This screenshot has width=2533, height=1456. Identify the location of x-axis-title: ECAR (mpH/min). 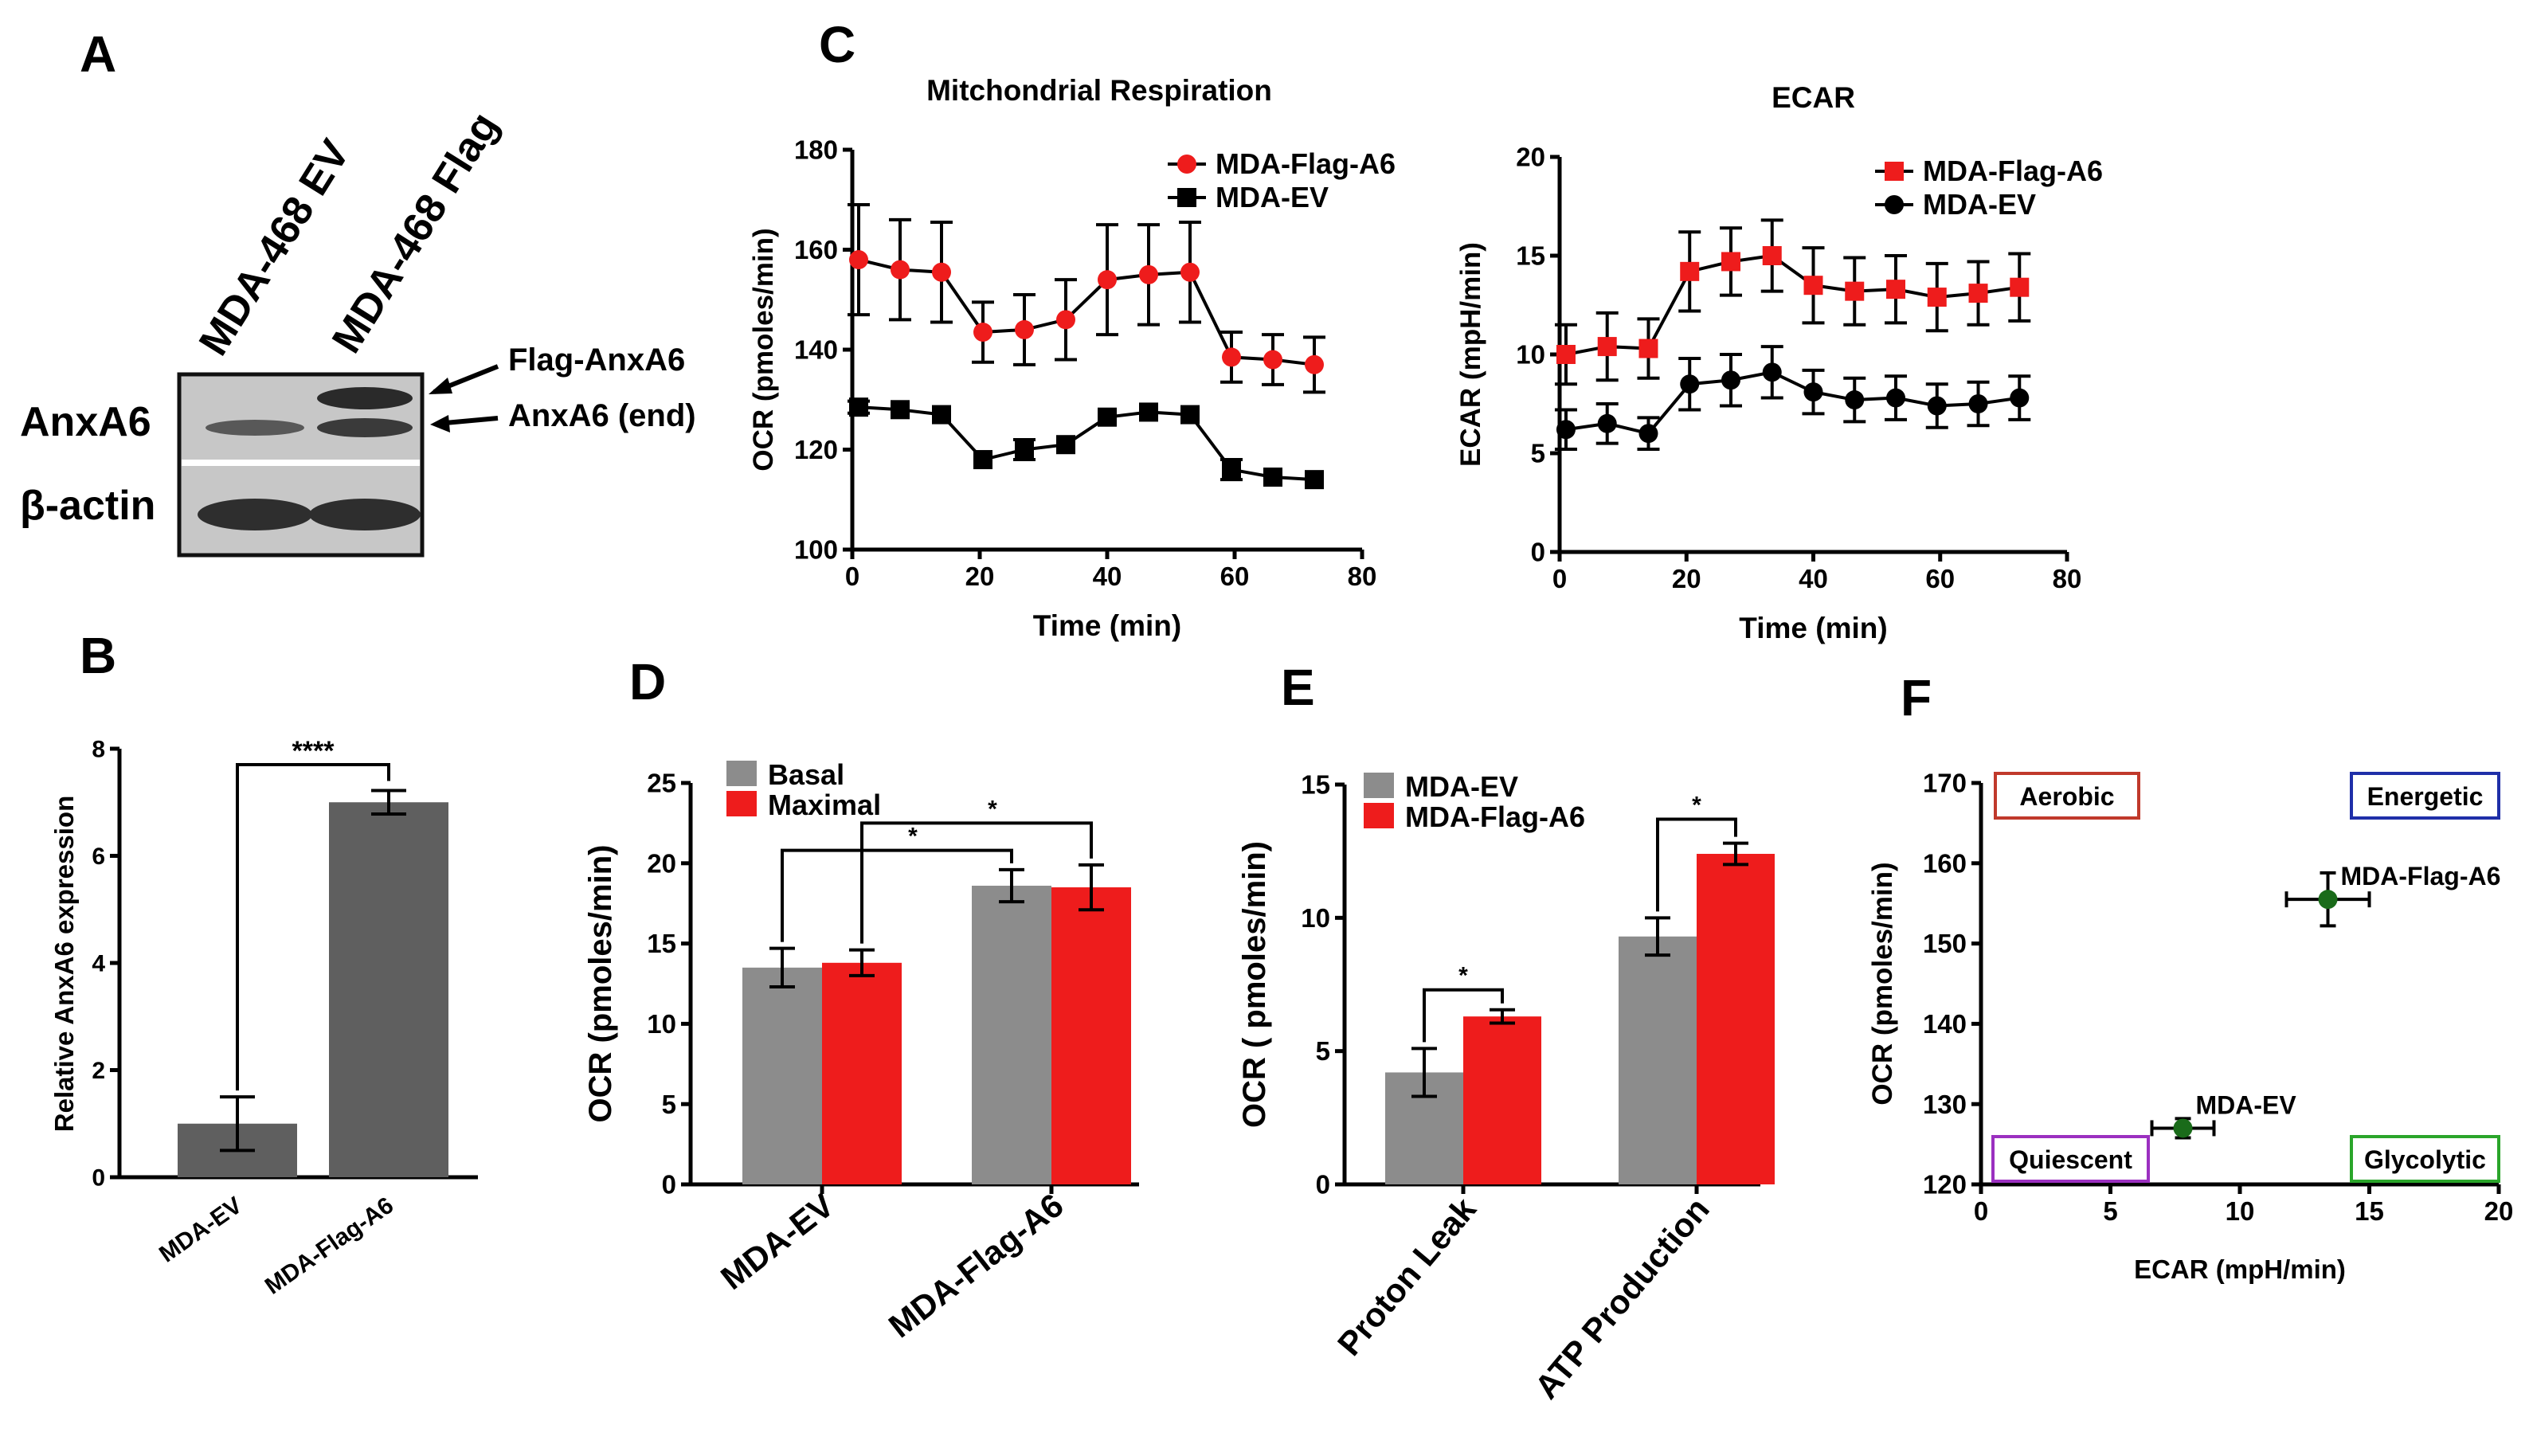
(2240, 1269).